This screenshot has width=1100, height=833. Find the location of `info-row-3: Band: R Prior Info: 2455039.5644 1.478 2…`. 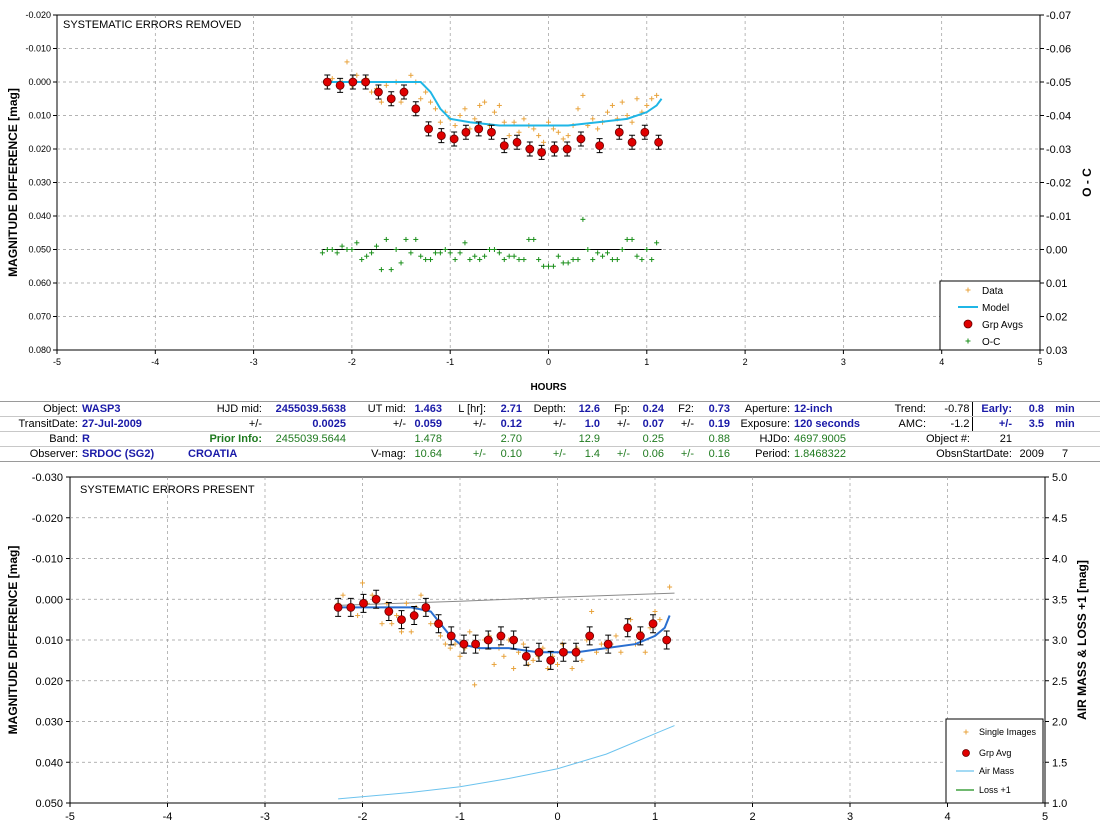

info-row-3: Band: R Prior Info: 2455039.5644 1.478 2… is located at coordinates (550, 439).